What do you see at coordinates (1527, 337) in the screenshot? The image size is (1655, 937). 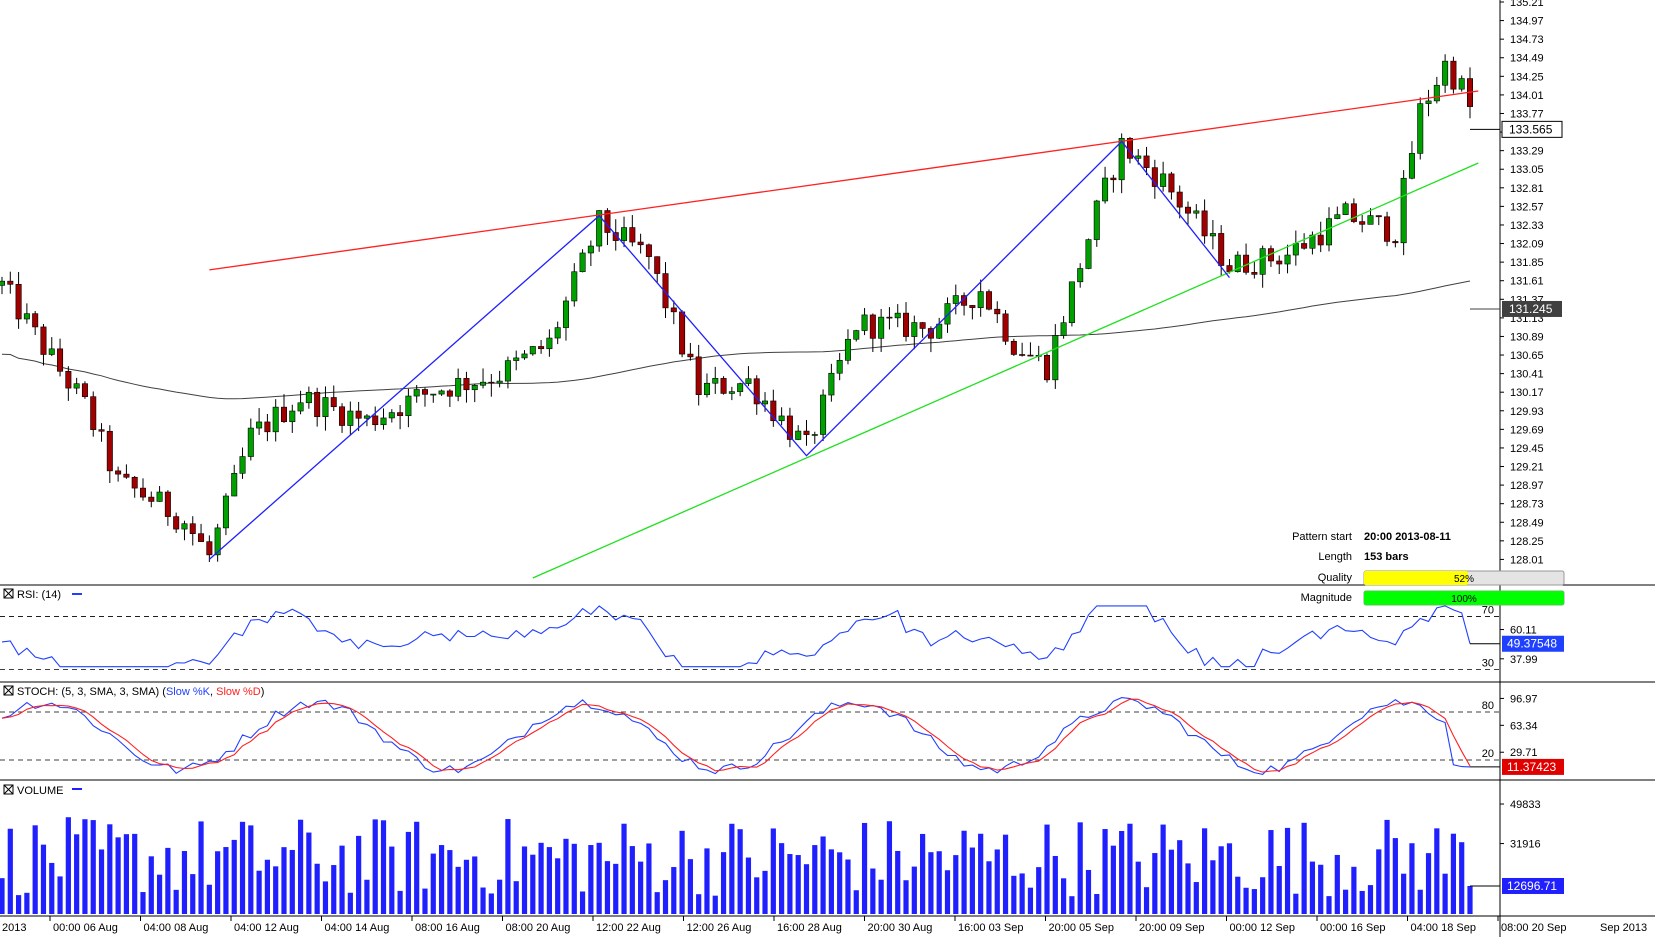 I see `price-tick-label: 130.89` at bounding box center [1527, 337].